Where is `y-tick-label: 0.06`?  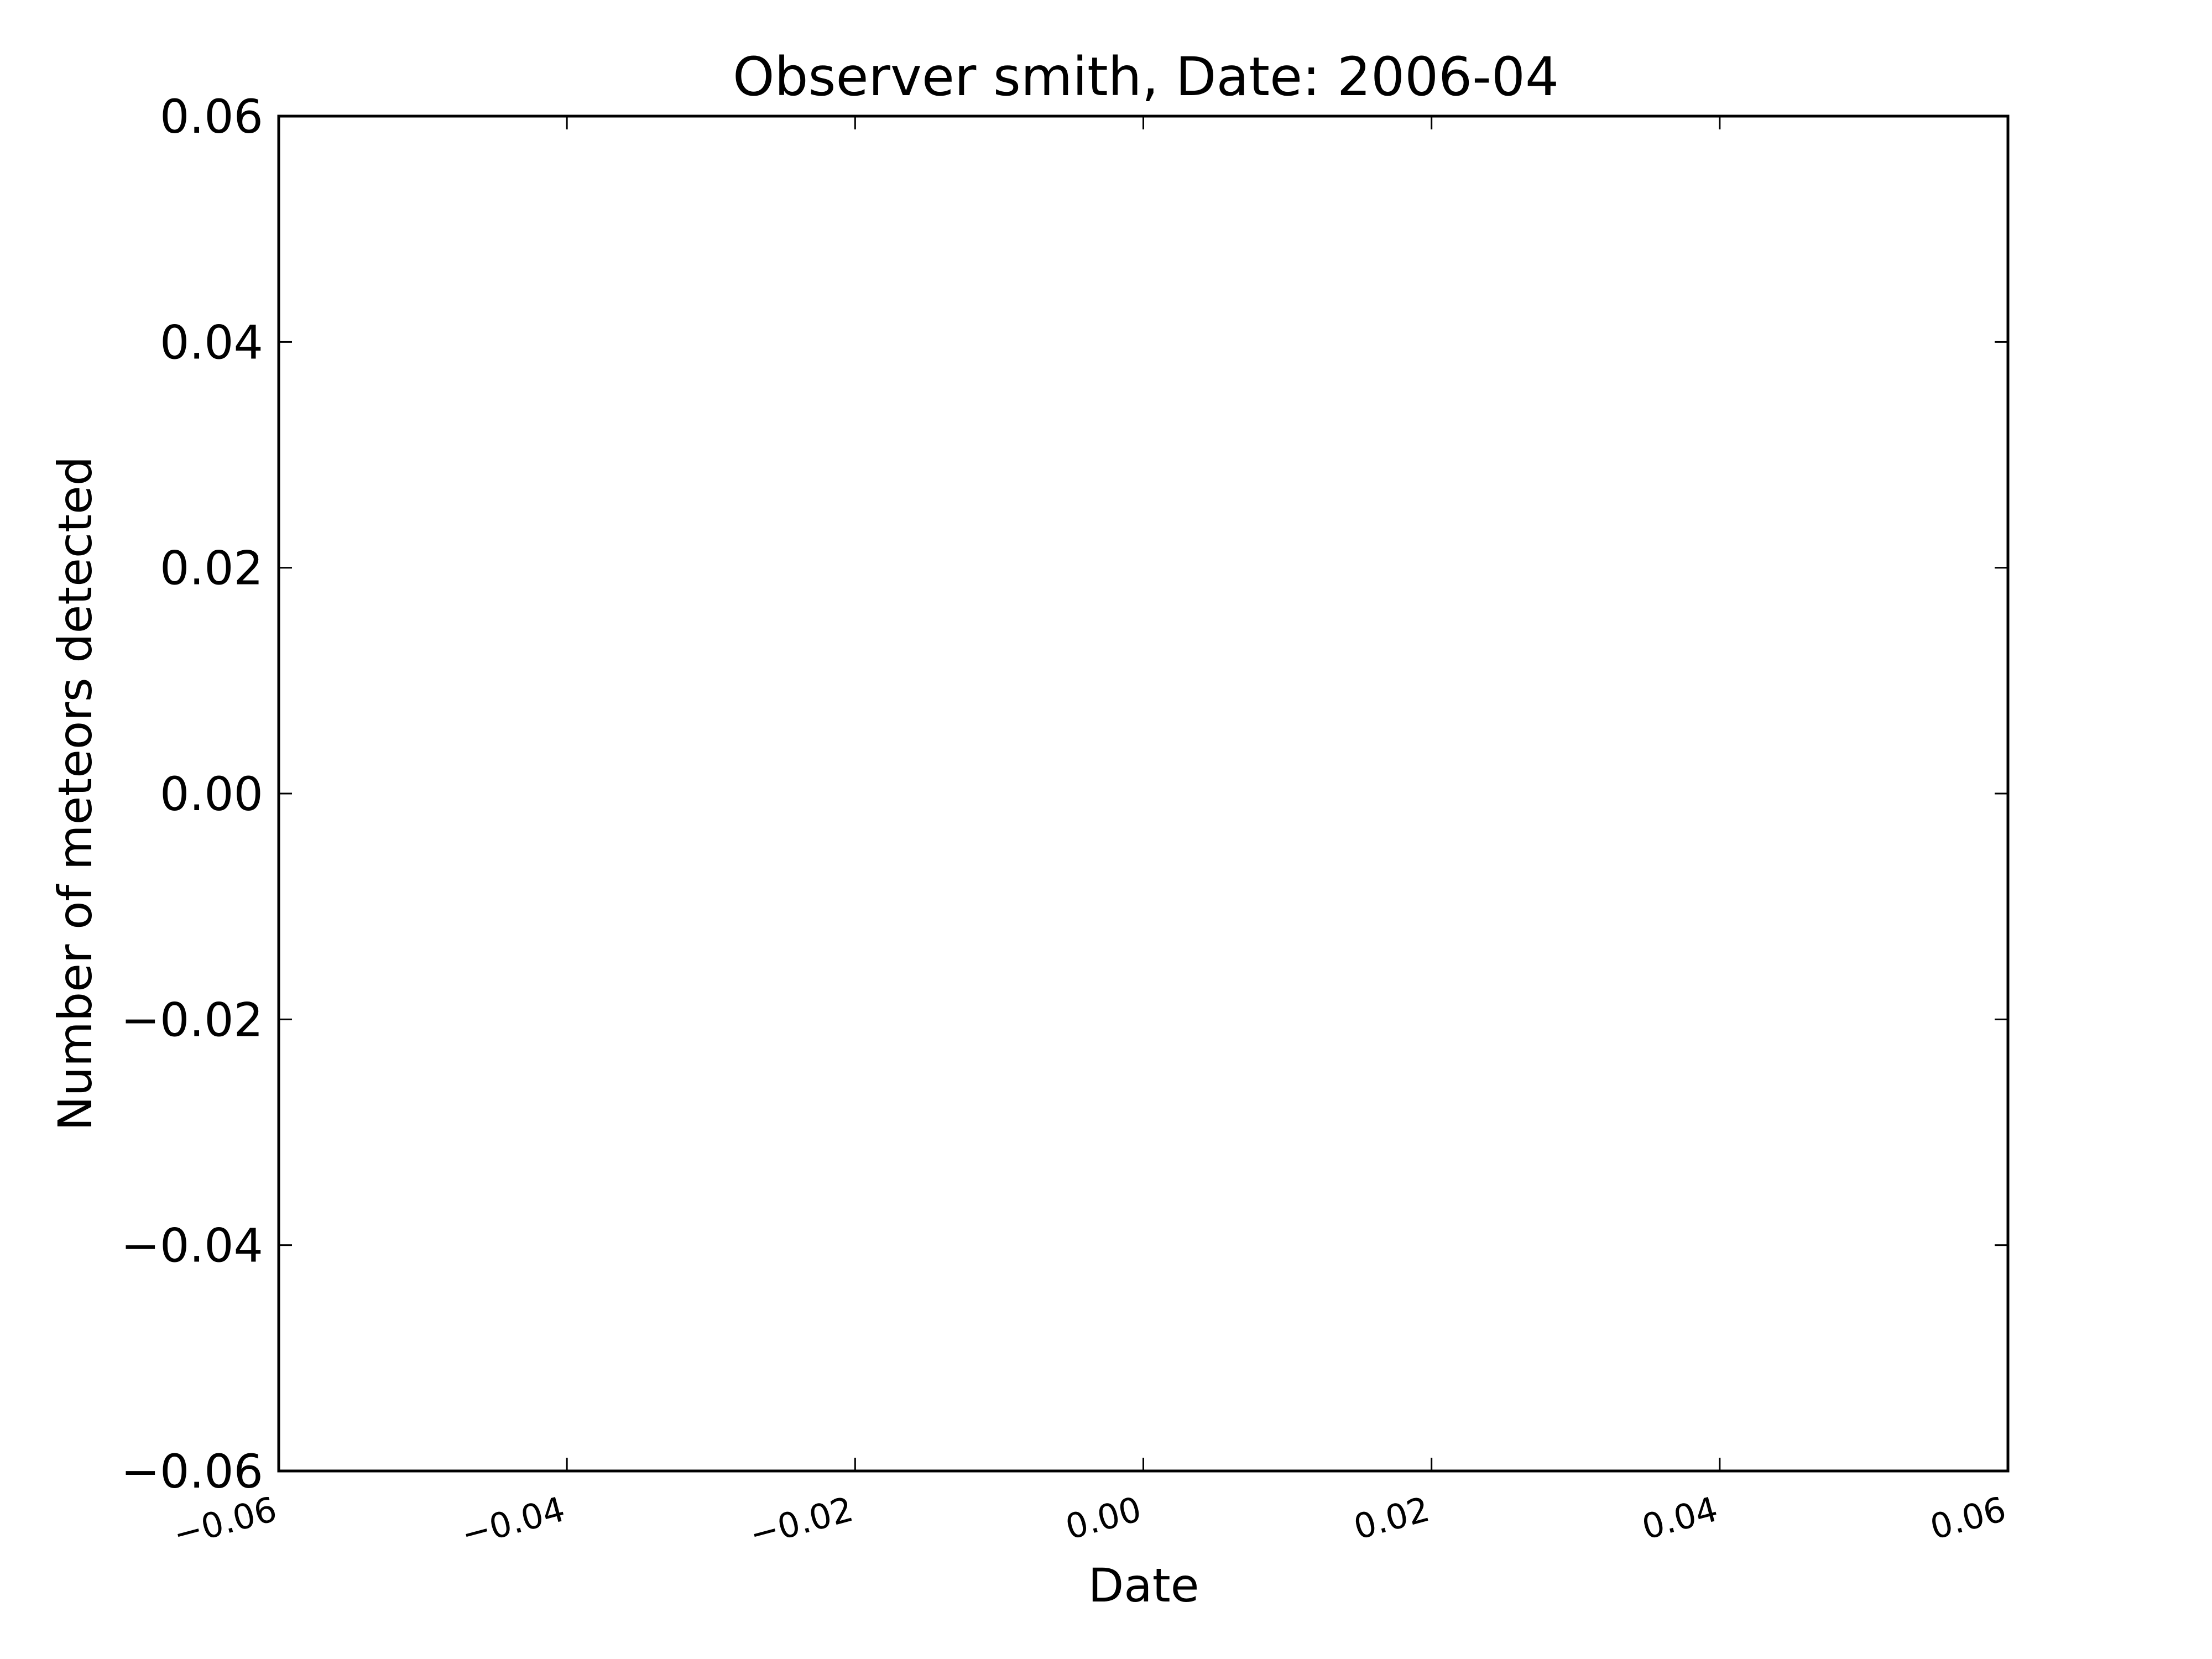
y-tick-label: 0.06 is located at coordinates (212, 117).